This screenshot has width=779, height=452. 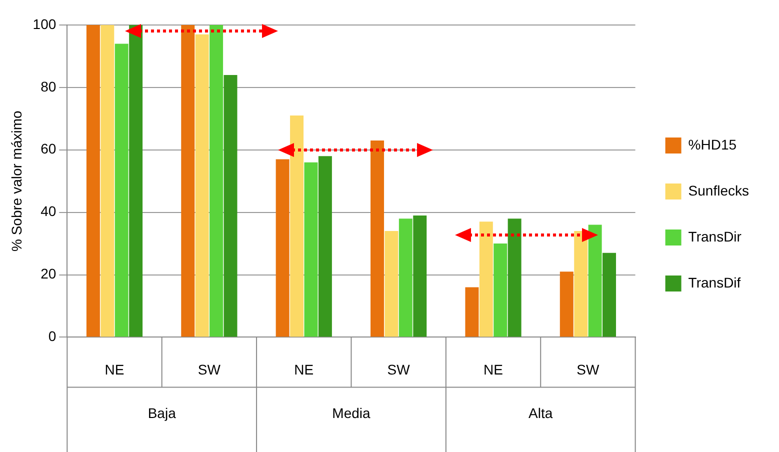 I want to click on text: Alta, so click(x=540, y=413).